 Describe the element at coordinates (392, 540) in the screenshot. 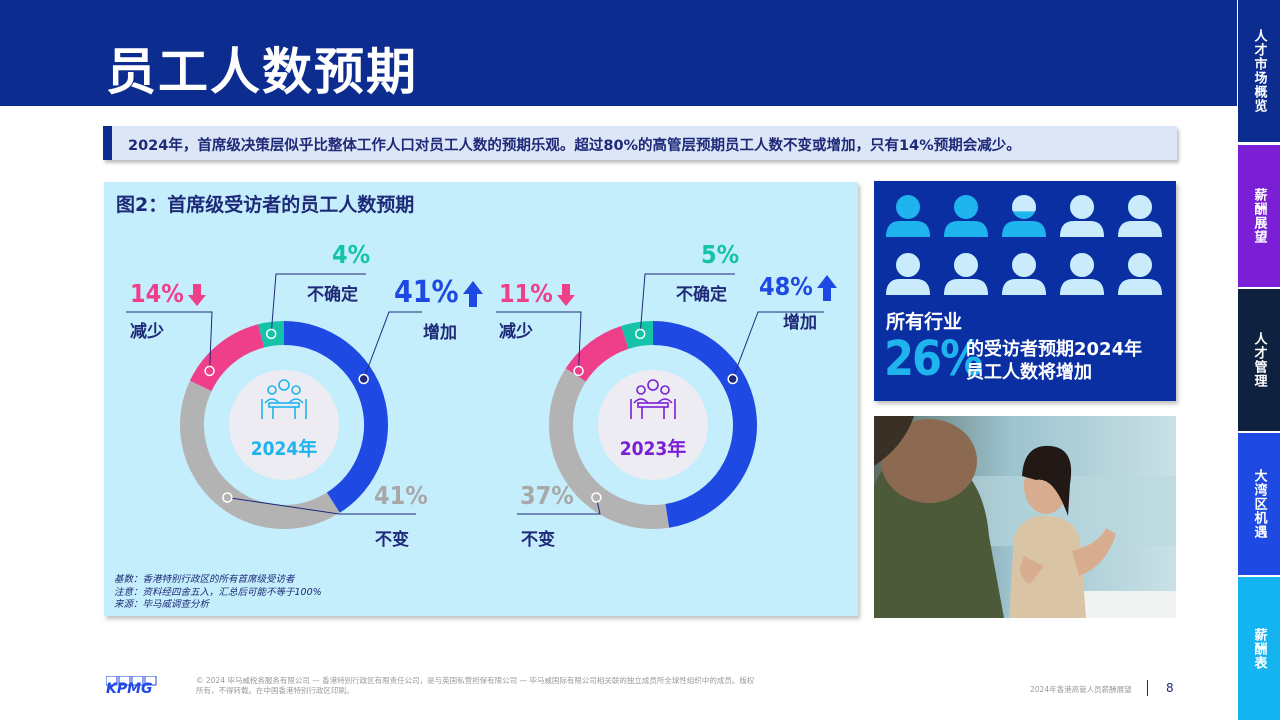

I see `chart-2024-nochange-label: 不变` at that location.